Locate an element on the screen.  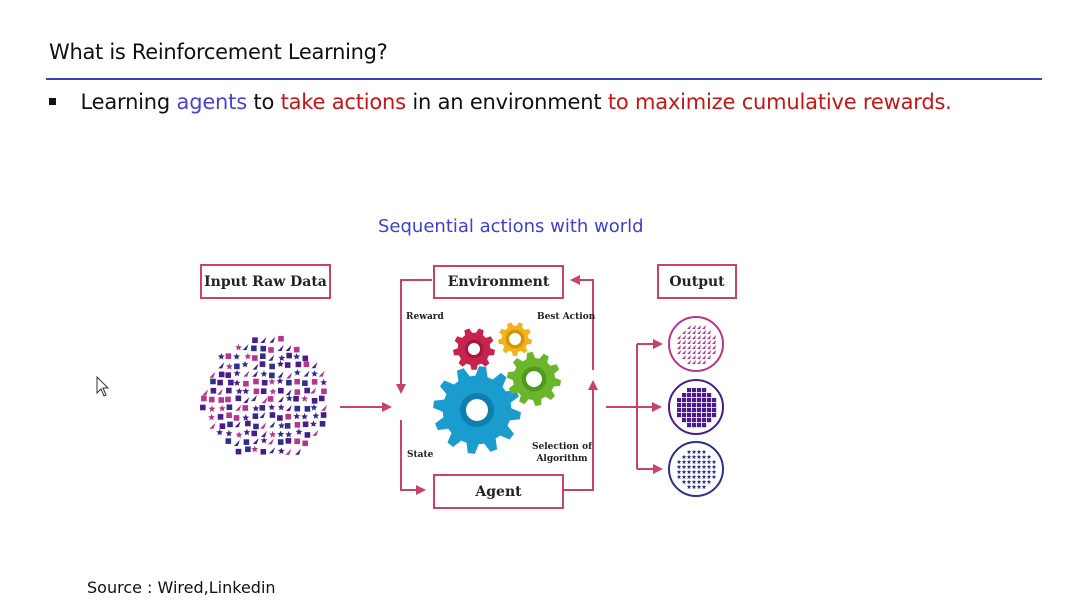
mouse-cursor-icon is located at coordinates (103, 386).